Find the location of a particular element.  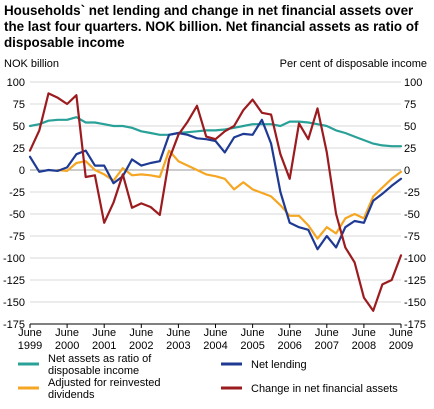

x-tick-label-bottom-2002: 2002 is located at coordinates (141, 346).